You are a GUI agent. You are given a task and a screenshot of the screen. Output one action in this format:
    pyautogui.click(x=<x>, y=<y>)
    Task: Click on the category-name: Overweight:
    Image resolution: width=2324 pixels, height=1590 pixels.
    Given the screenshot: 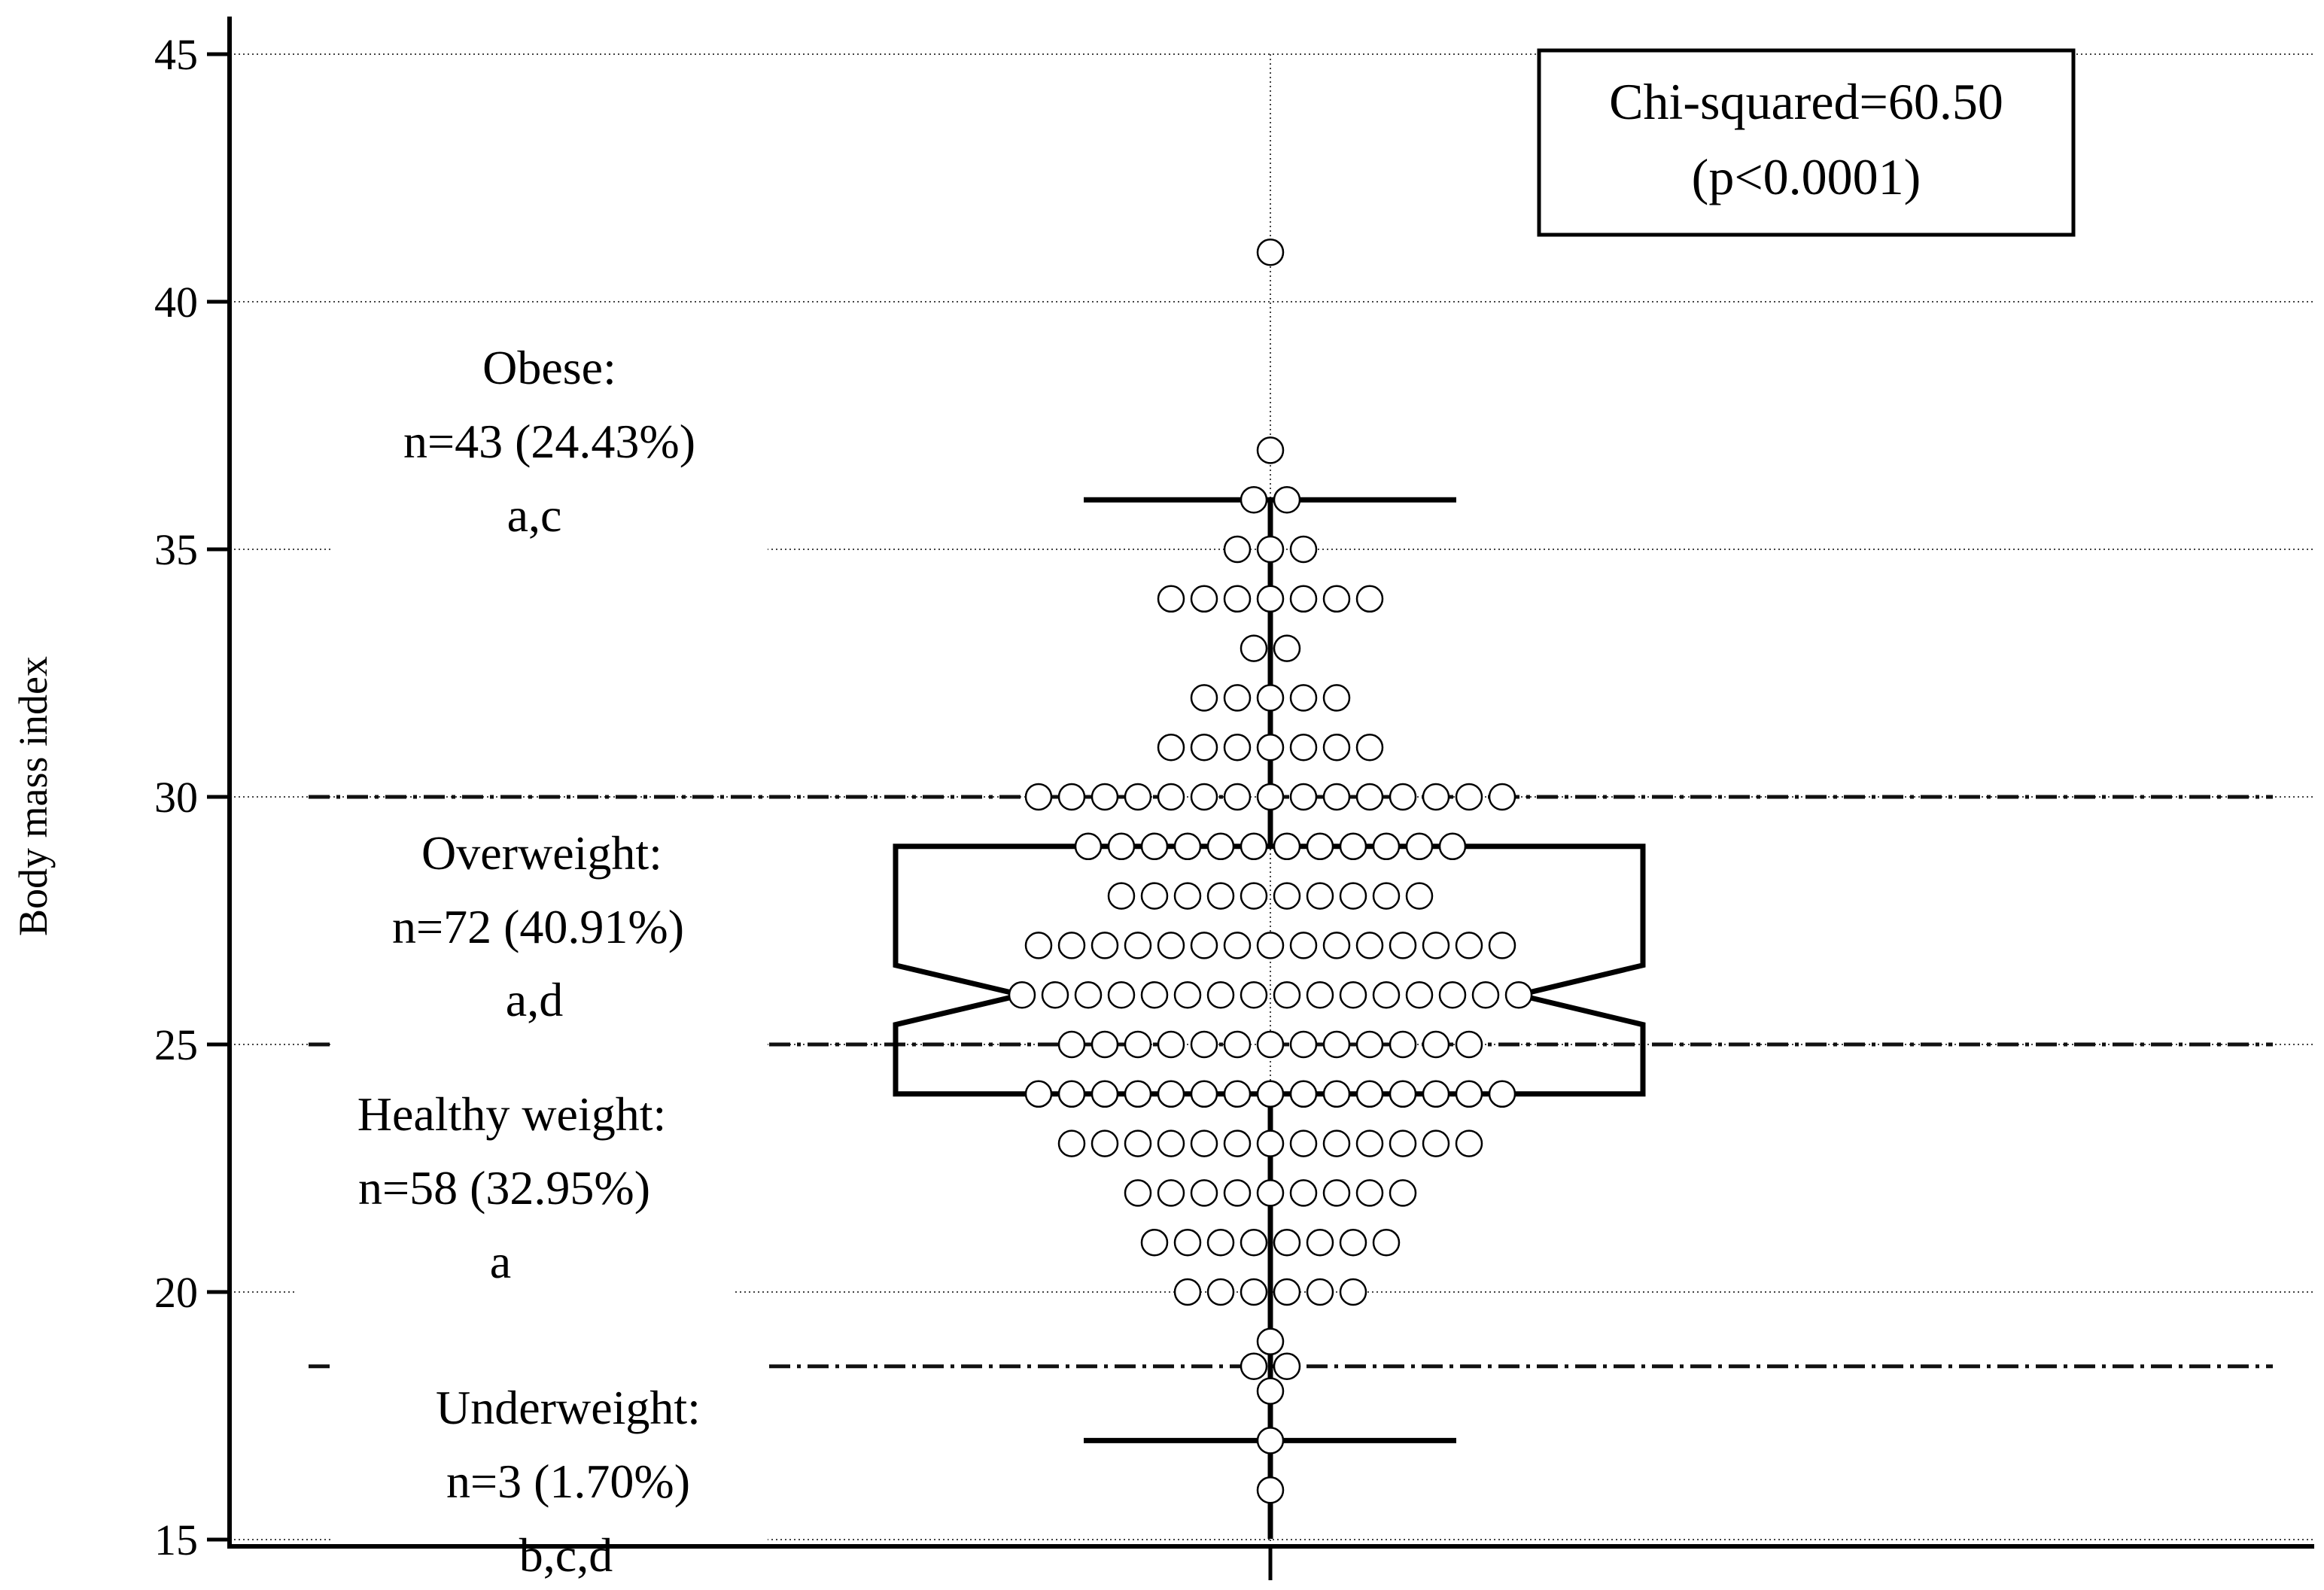 What is the action you would take?
    pyautogui.click(x=541, y=853)
    